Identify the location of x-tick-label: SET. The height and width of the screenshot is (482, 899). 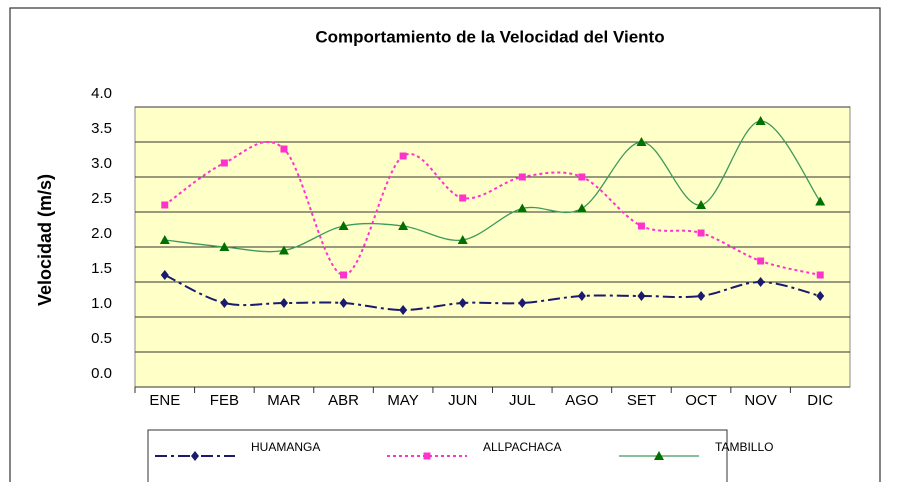
(641, 400).